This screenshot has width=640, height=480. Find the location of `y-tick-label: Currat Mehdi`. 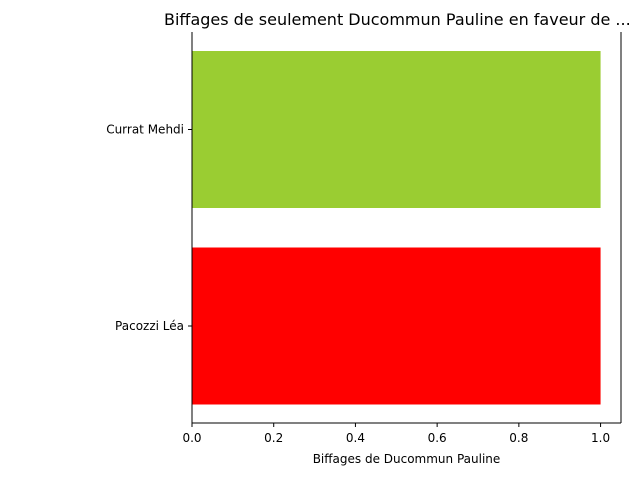

y-tick-label: Currat Mehdi is located at coordinates (145, 130).